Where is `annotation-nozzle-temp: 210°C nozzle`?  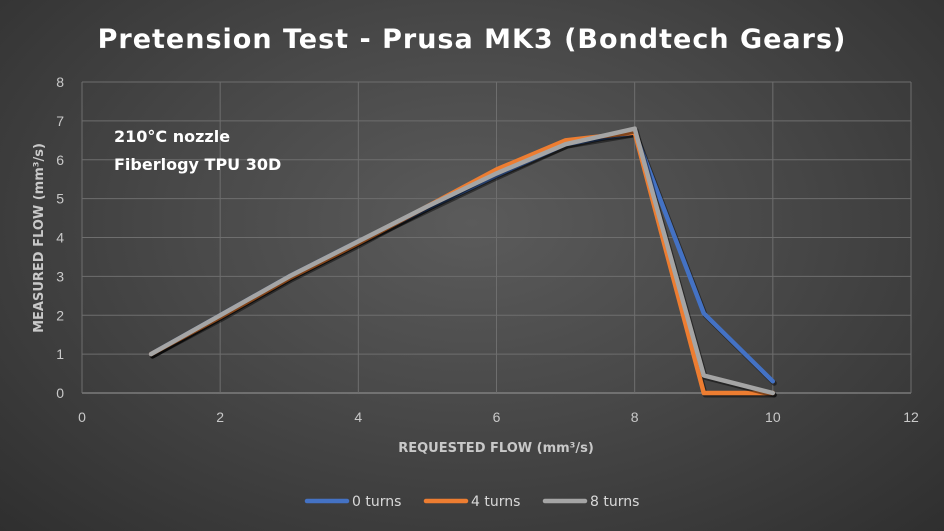 annotation-nozzle-temp: 210°C nozzle is located at coordinates (172, 136).